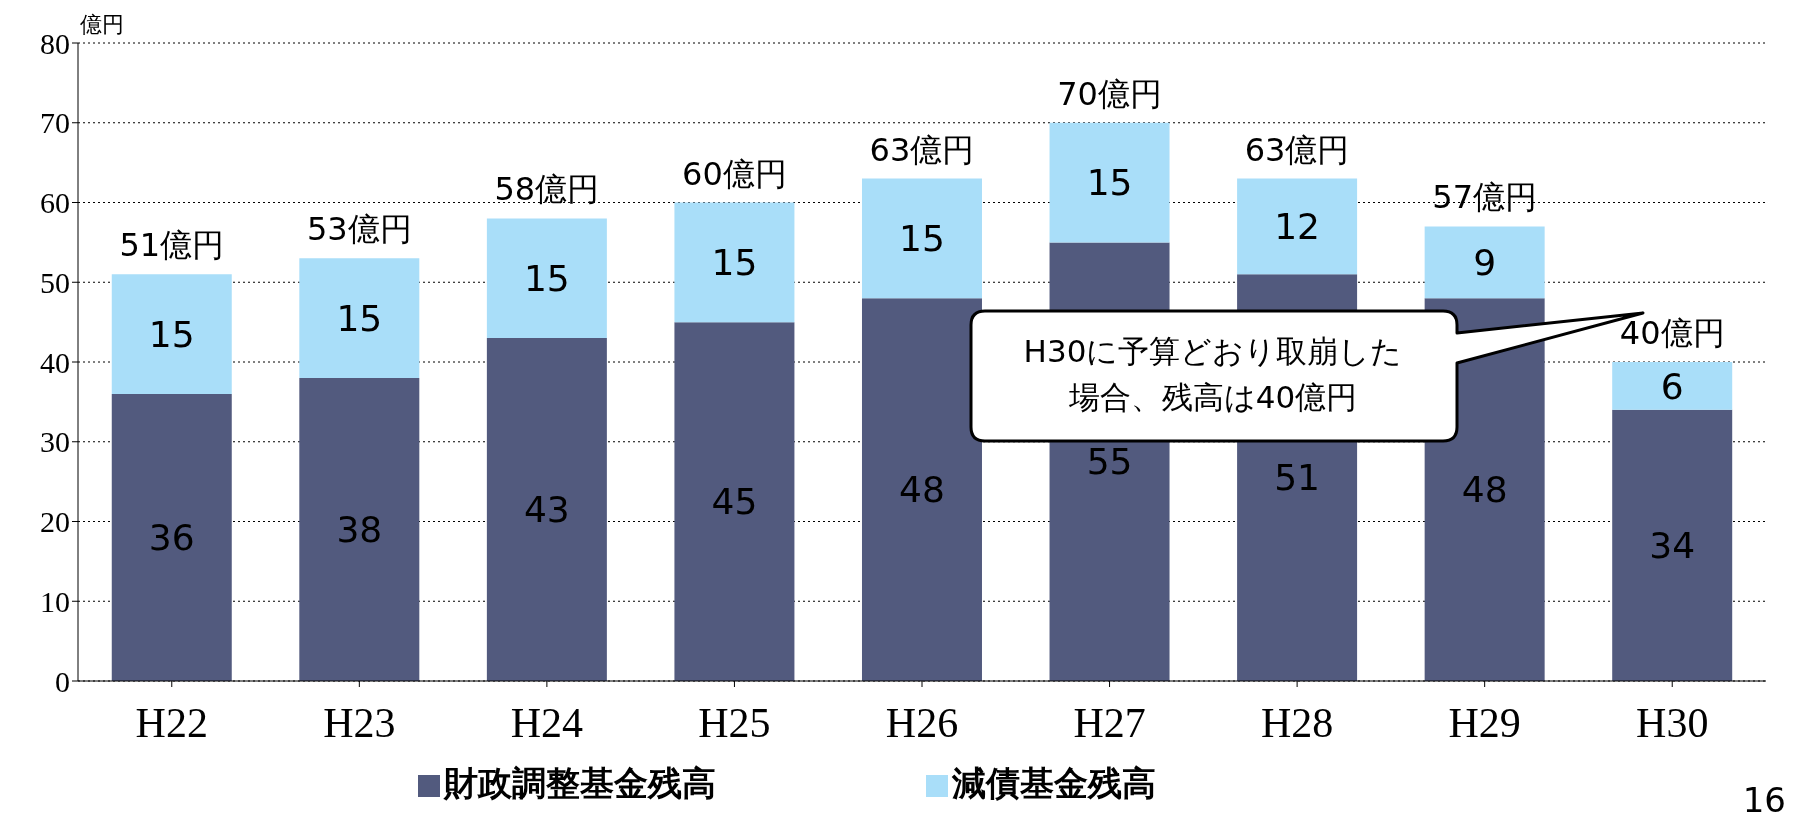 The height and width of the screenshot is (820, 1804). What do you see at coordinates (1672, 333) in the screenshot?
I see `total-label: 40億円` at bounding box center [1672, 333].